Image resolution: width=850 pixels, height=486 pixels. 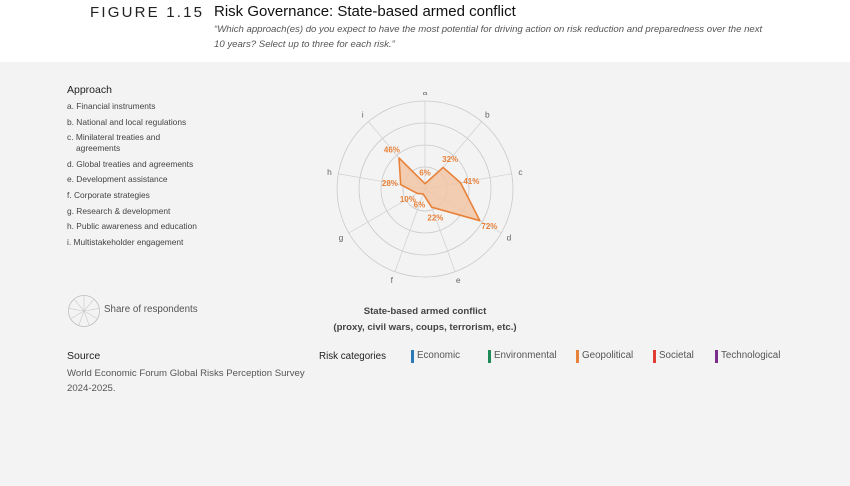 I want to click on approach-item: d. Global treaties and agreements, so click(x=130, y=163).